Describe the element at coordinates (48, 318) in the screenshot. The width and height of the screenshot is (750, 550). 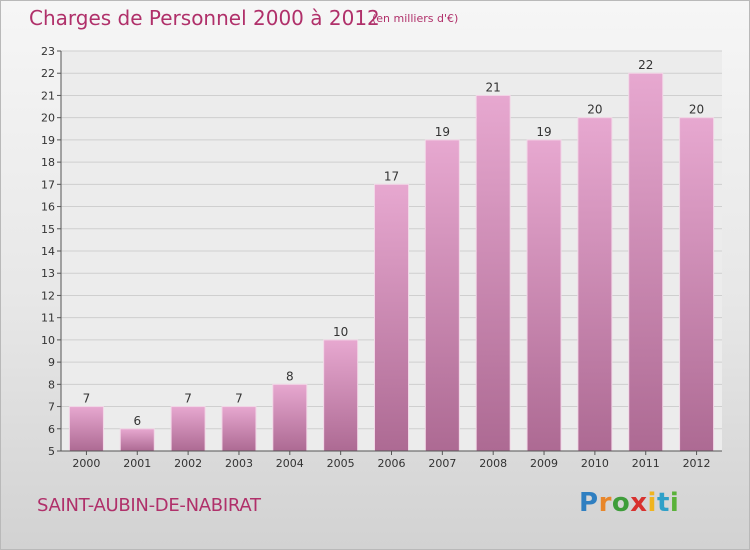
I see `y-tick-label: 11` at that location.